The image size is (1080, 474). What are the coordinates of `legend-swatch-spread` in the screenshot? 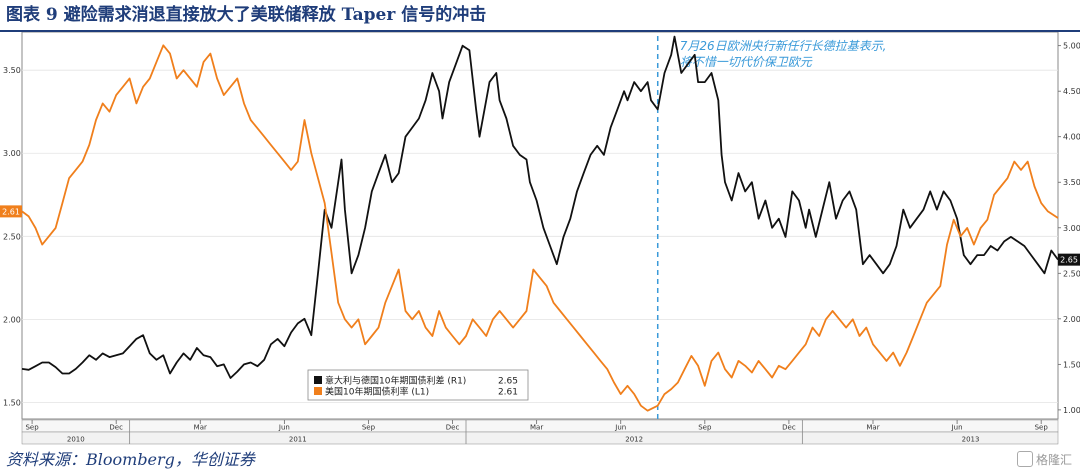 It's located at (318, 380).